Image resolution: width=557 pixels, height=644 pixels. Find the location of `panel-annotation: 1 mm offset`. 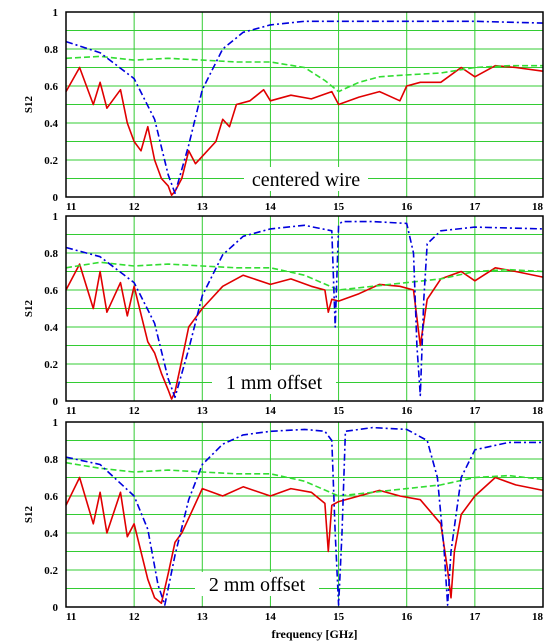

panel-annotation: 1 mm offset is located at coordinates (274, 383).